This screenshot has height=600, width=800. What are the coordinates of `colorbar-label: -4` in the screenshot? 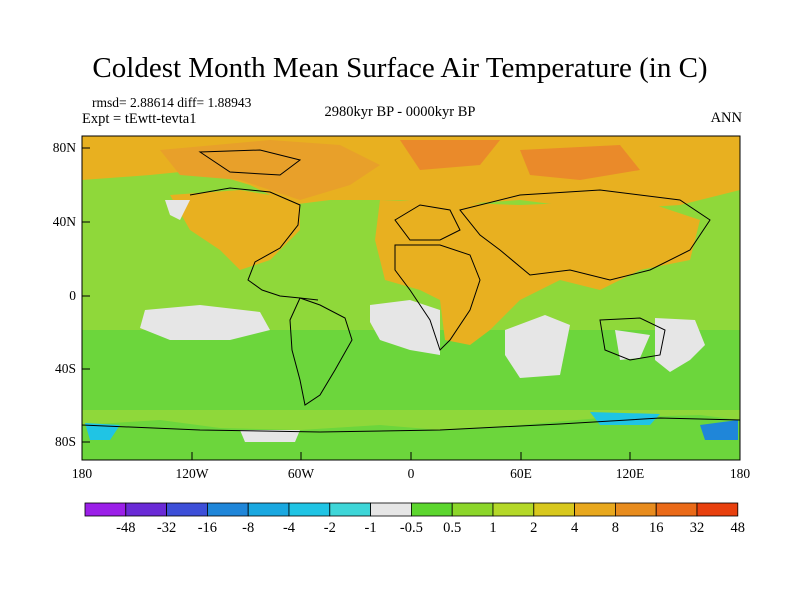 It's located at (289, 528).